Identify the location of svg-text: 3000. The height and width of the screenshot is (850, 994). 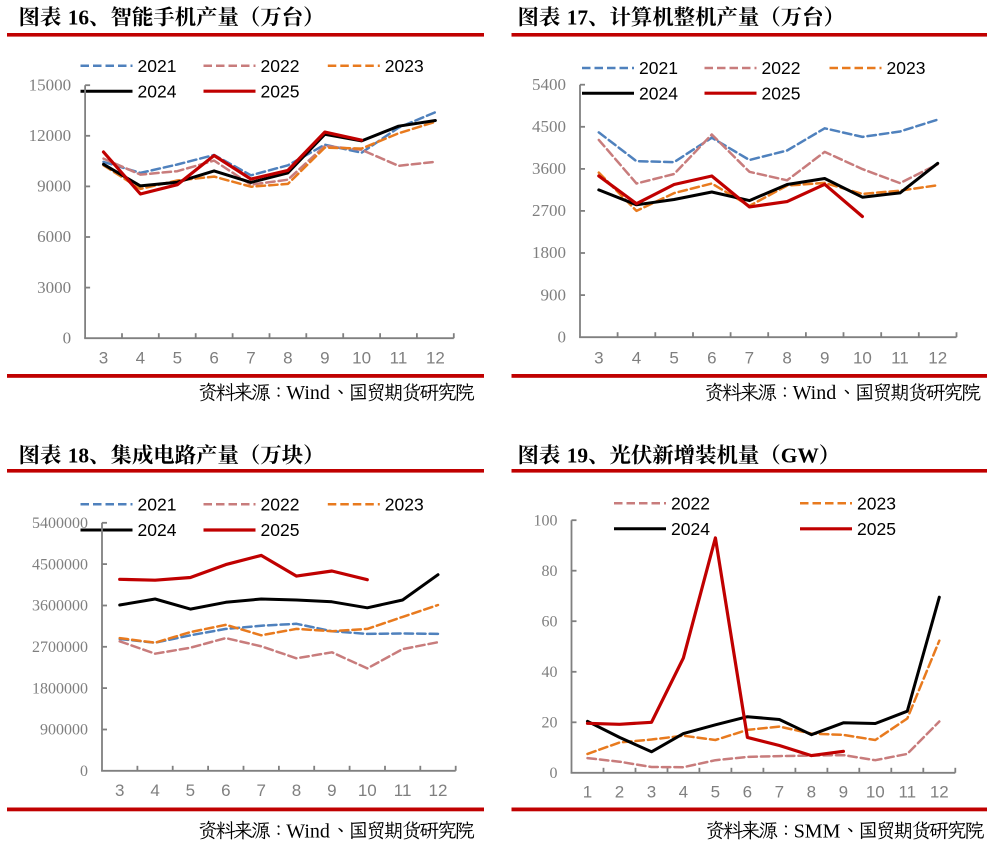
(54, 287).